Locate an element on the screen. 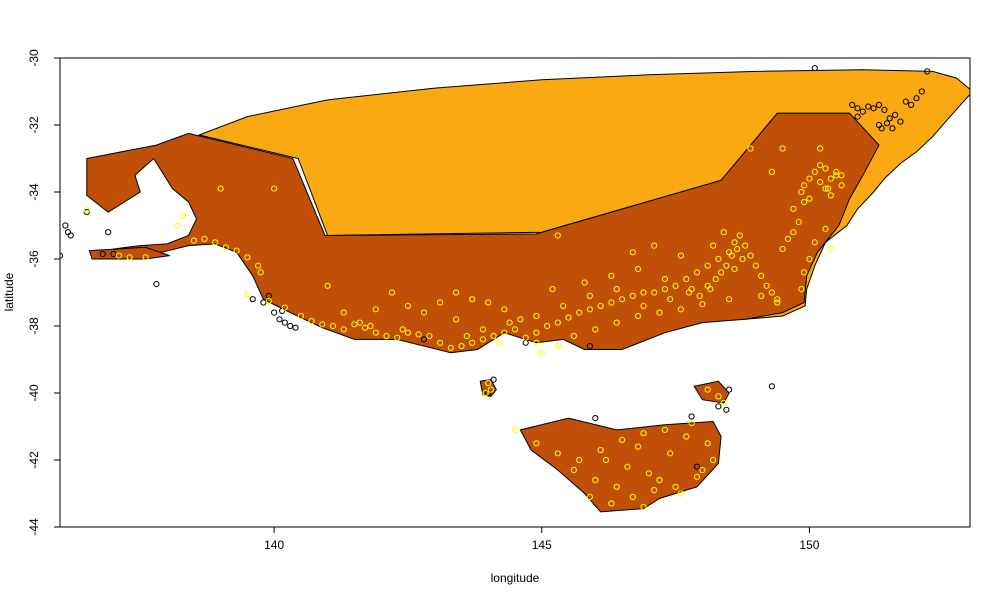  x-axis-title: longitude is located at coordinates (515, 578).